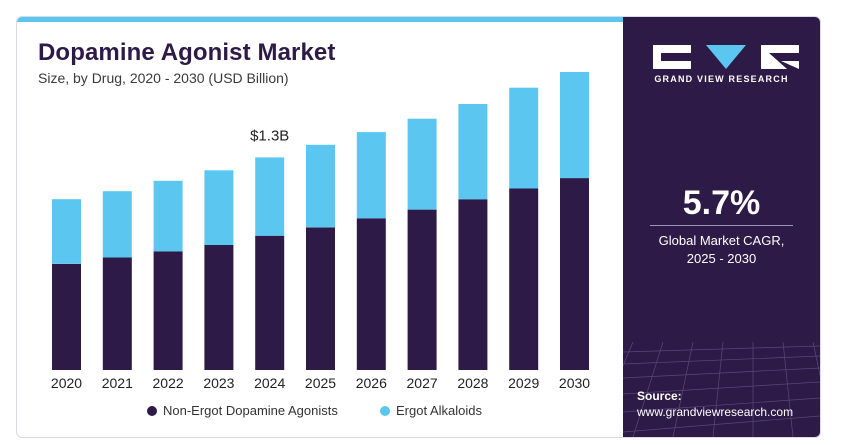 The image size is (844, 445). What do you see at coordinates (270, 302) in the screenshot?
I see `bar-non-ergot-dopamine-agonists-2024` at bounding box center [270, 302].